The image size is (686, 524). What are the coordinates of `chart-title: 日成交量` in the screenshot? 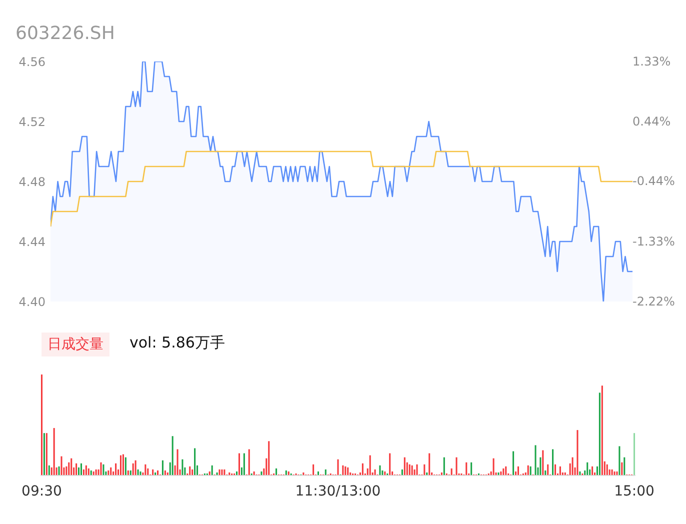 It's located at (76, 344).